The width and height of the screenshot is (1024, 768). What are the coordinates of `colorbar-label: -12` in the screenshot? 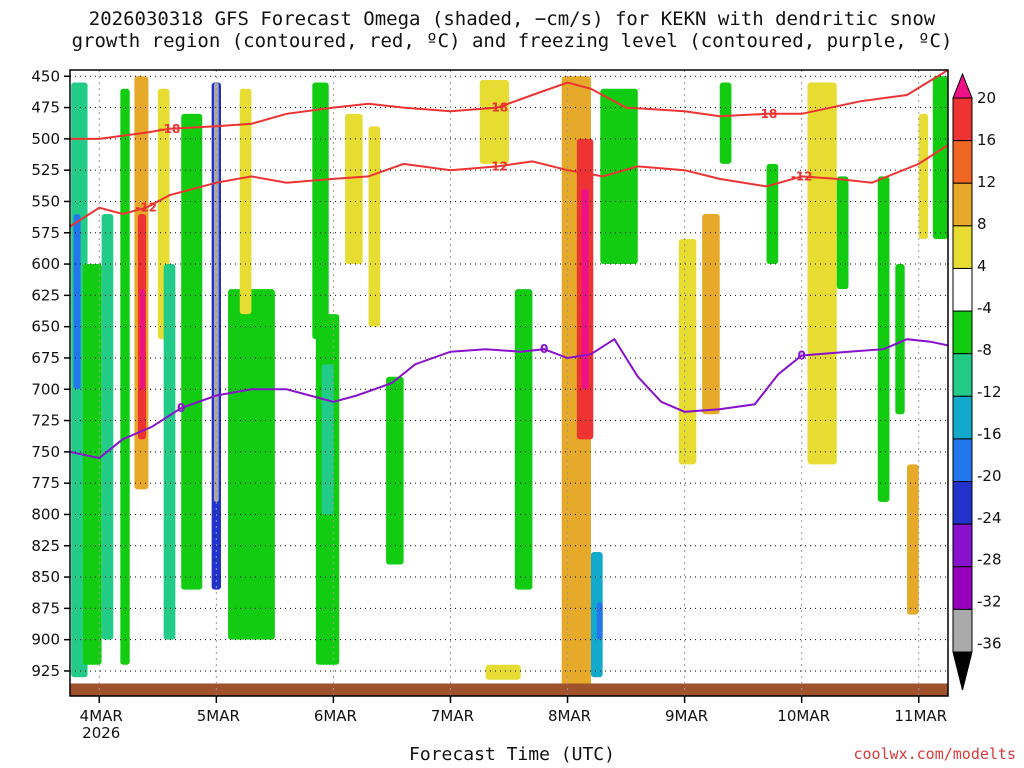 It's located at (989, 392).